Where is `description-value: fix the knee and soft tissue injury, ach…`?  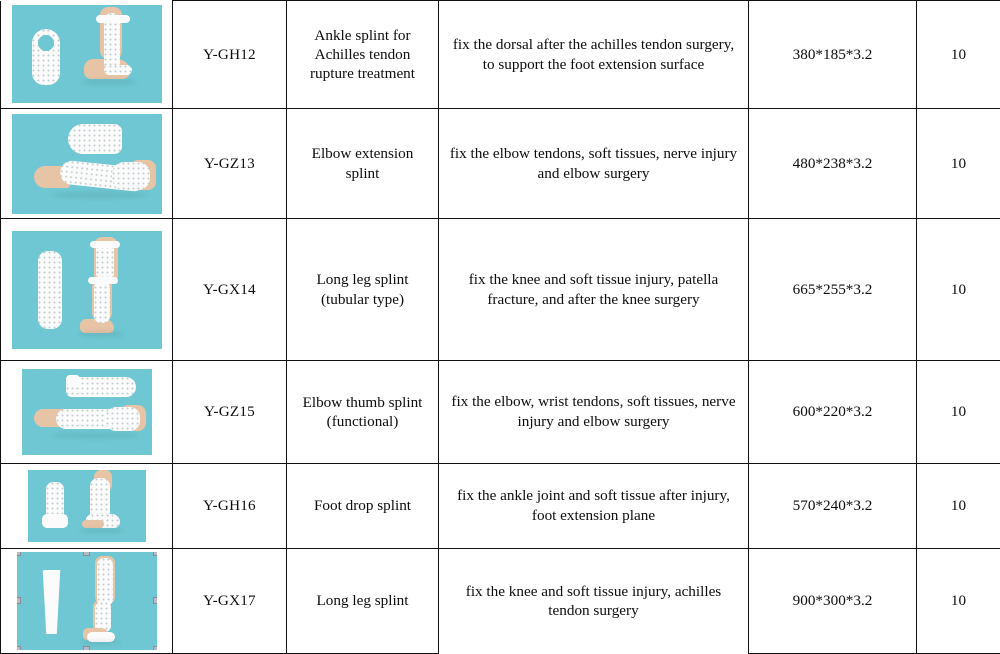 description-value: fix the knee and soft tissue injury, ach… is located at coordinates (593, 602).